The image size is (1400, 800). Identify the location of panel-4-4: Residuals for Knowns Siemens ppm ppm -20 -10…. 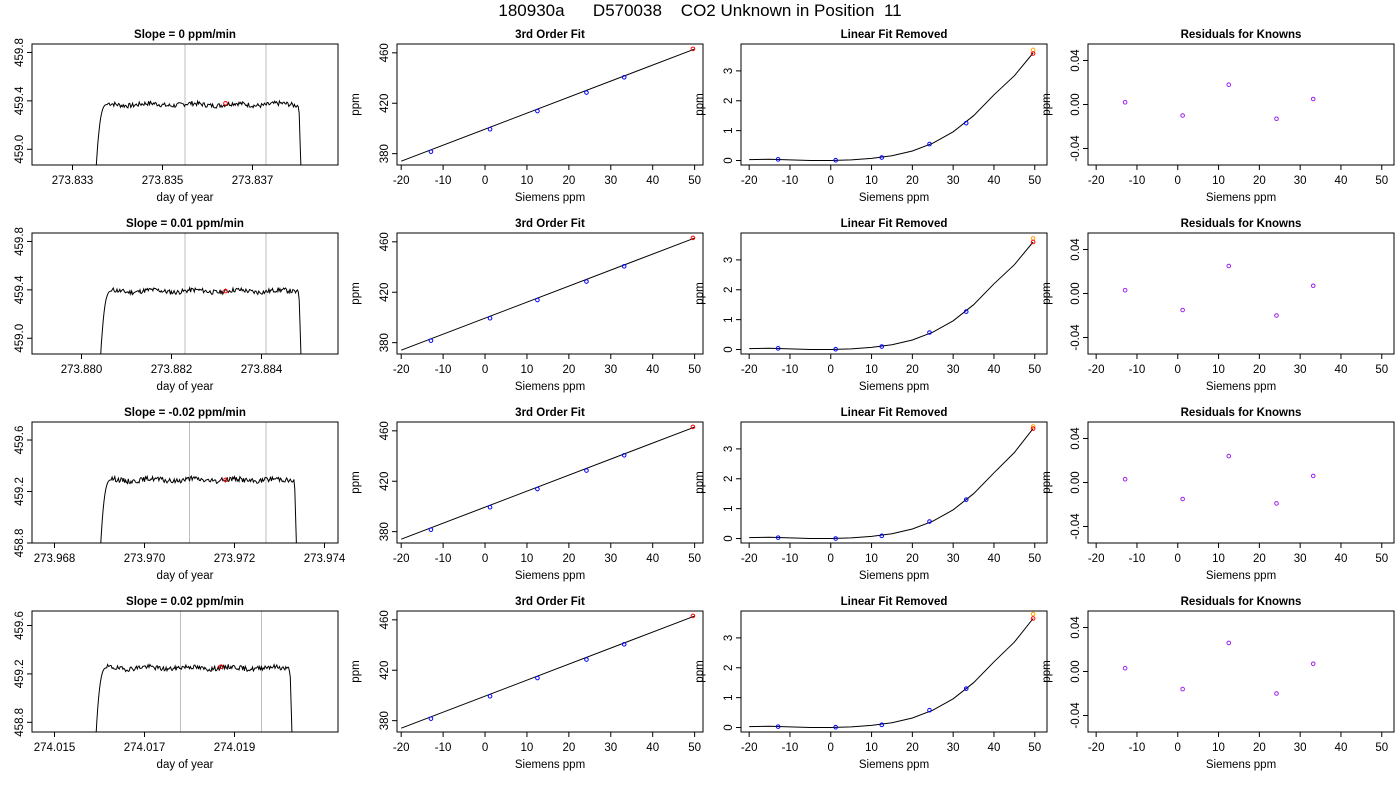
(1218, 683).